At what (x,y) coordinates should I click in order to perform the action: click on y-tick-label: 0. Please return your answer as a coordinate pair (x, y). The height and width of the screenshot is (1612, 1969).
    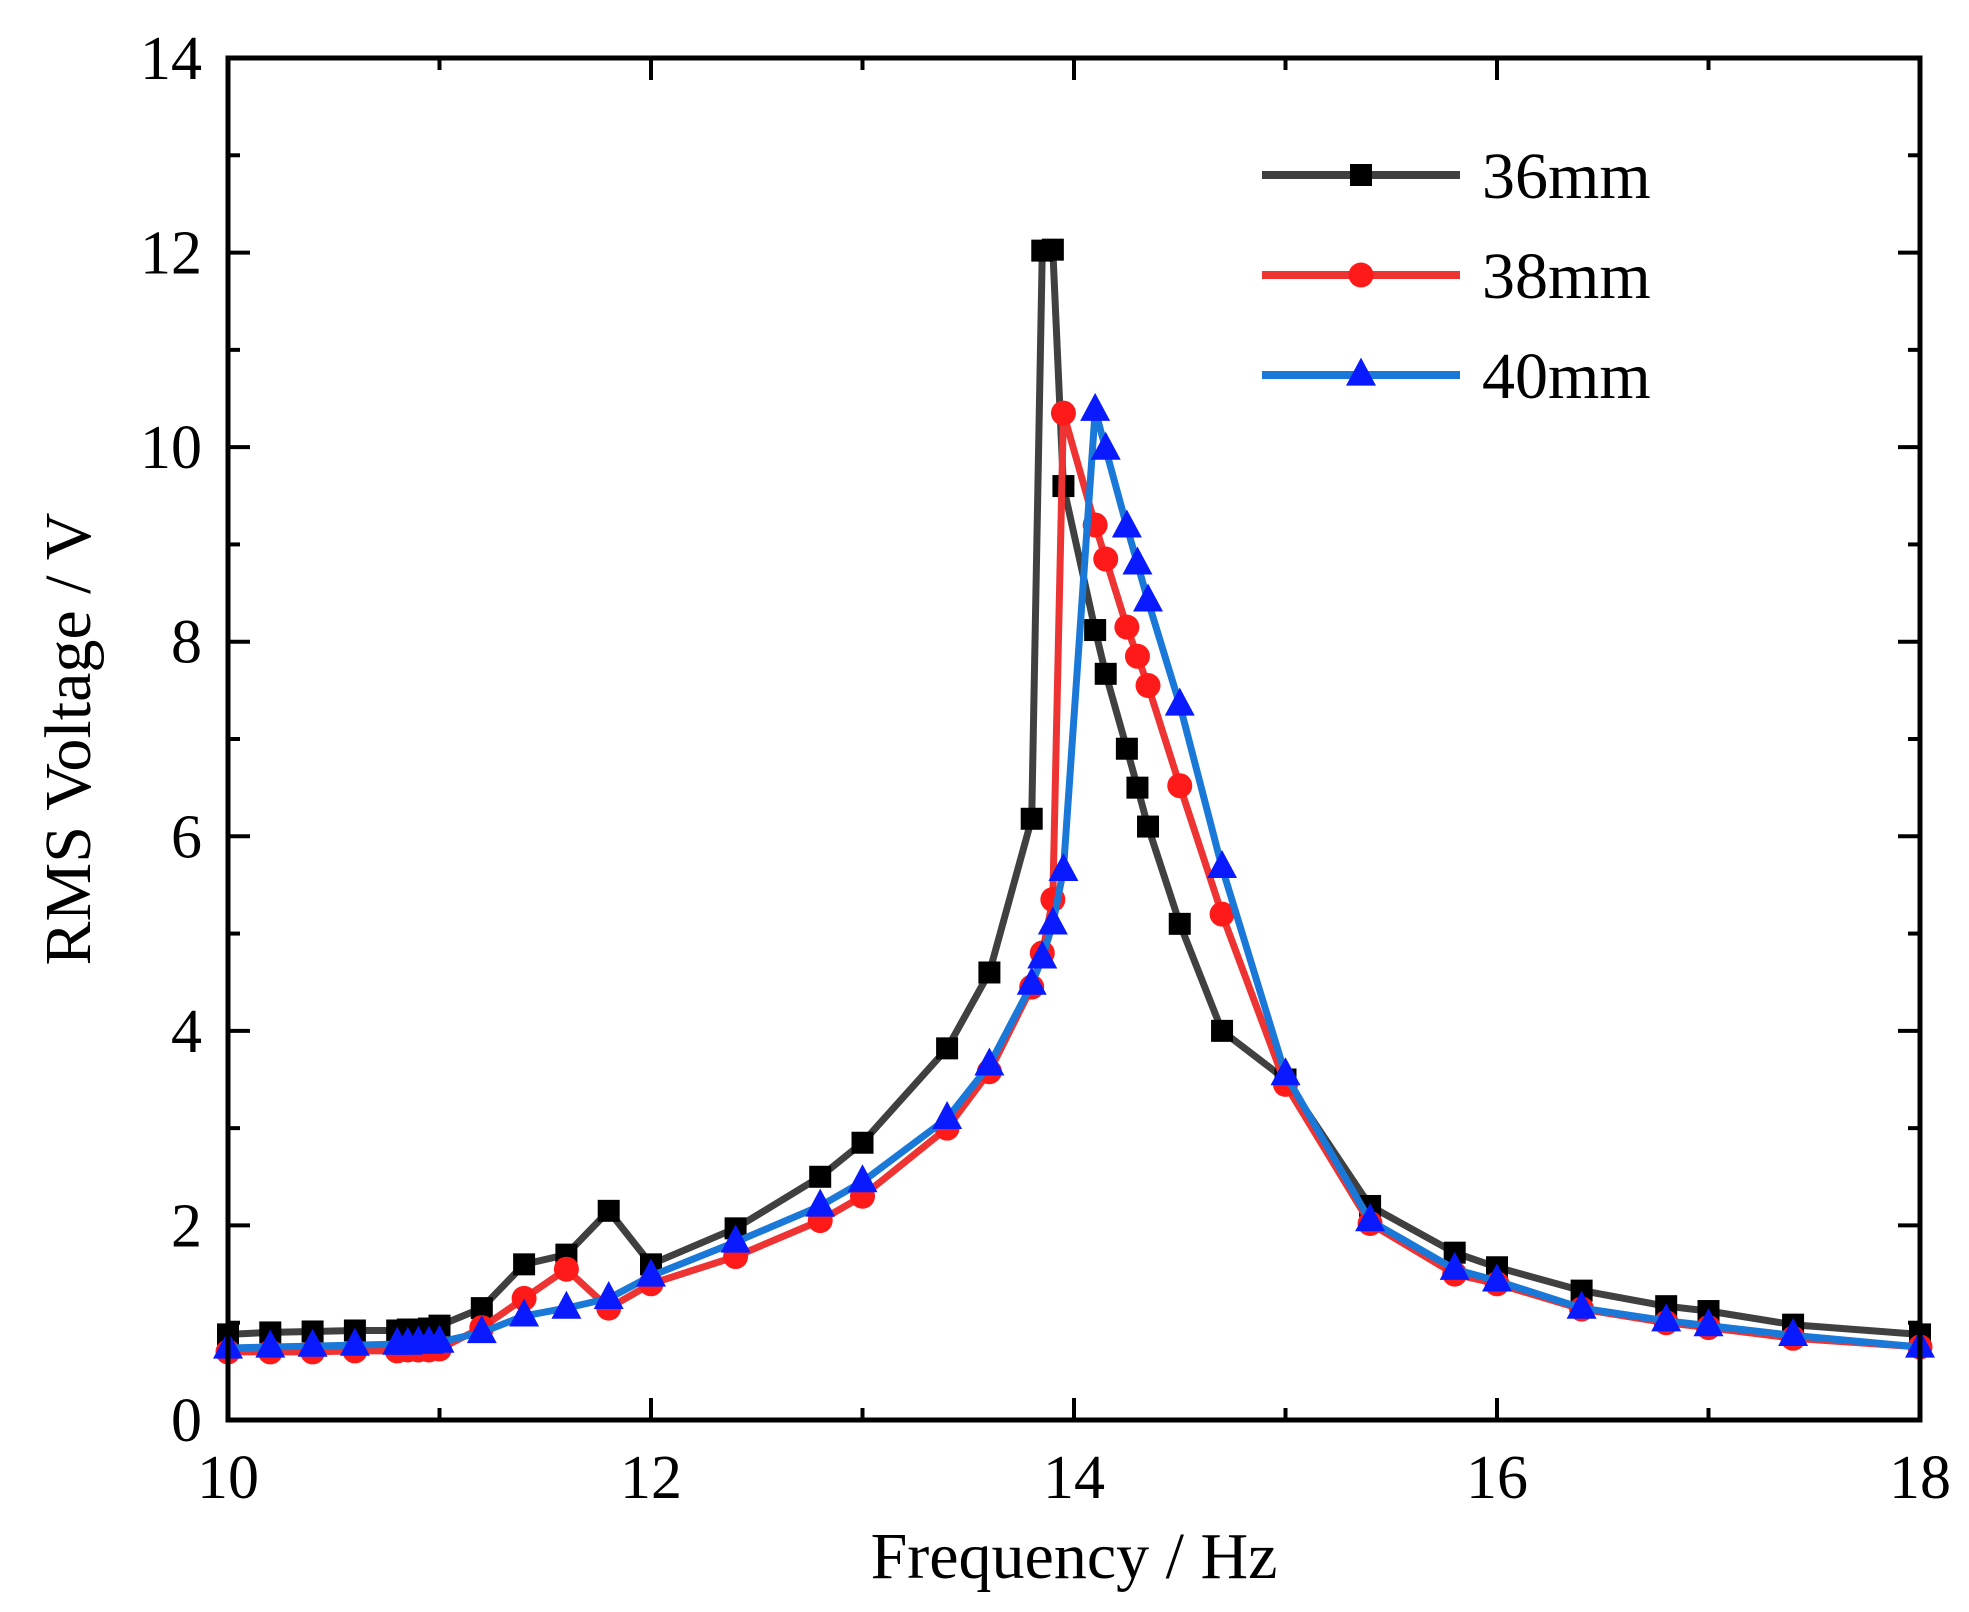
    Looking at the image, I should click on (186, 1421).